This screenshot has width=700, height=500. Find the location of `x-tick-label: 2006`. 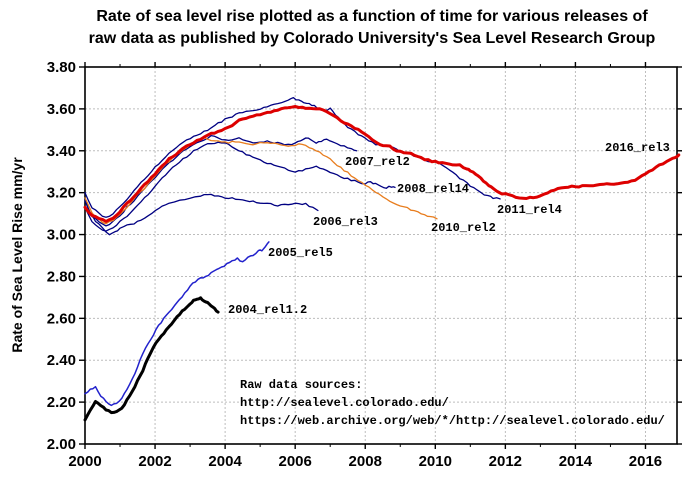

x-tick-label: 2006 is located at coordinates (294, 461).